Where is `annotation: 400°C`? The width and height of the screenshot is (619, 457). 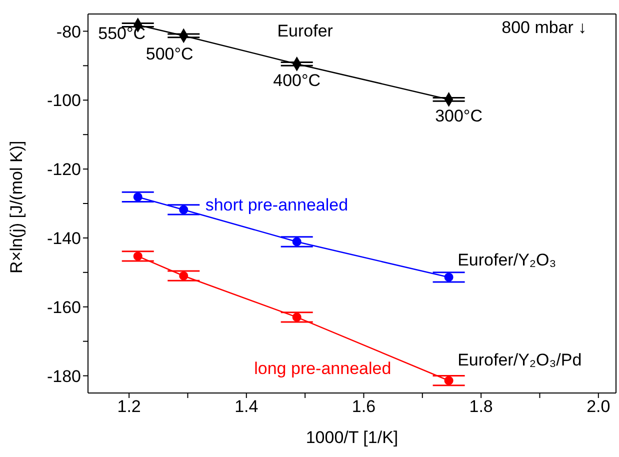
annotation: 400°C is located at coordinates (297, 80).